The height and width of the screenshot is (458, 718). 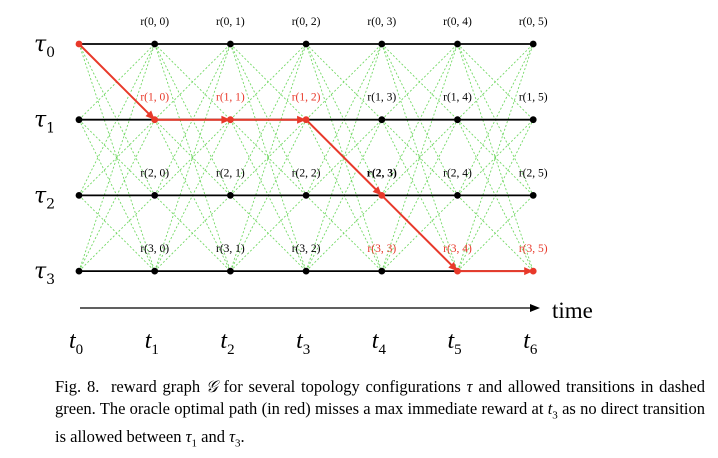 What do you see at coordinates (230, 249) in the screenshot?
I see `reward-label: r(3, 1)` at bounding box center [230, 249].